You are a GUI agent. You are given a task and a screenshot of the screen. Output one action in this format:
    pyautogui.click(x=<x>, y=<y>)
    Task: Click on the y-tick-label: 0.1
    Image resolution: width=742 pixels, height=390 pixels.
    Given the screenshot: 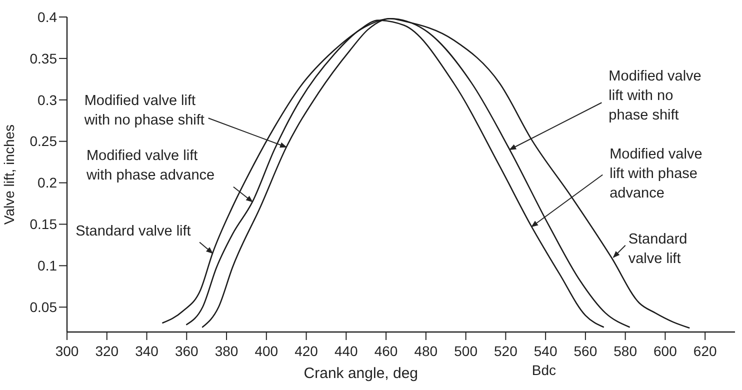 What is the action you would take?
    pyautogui.click(x=48, y=266)
    